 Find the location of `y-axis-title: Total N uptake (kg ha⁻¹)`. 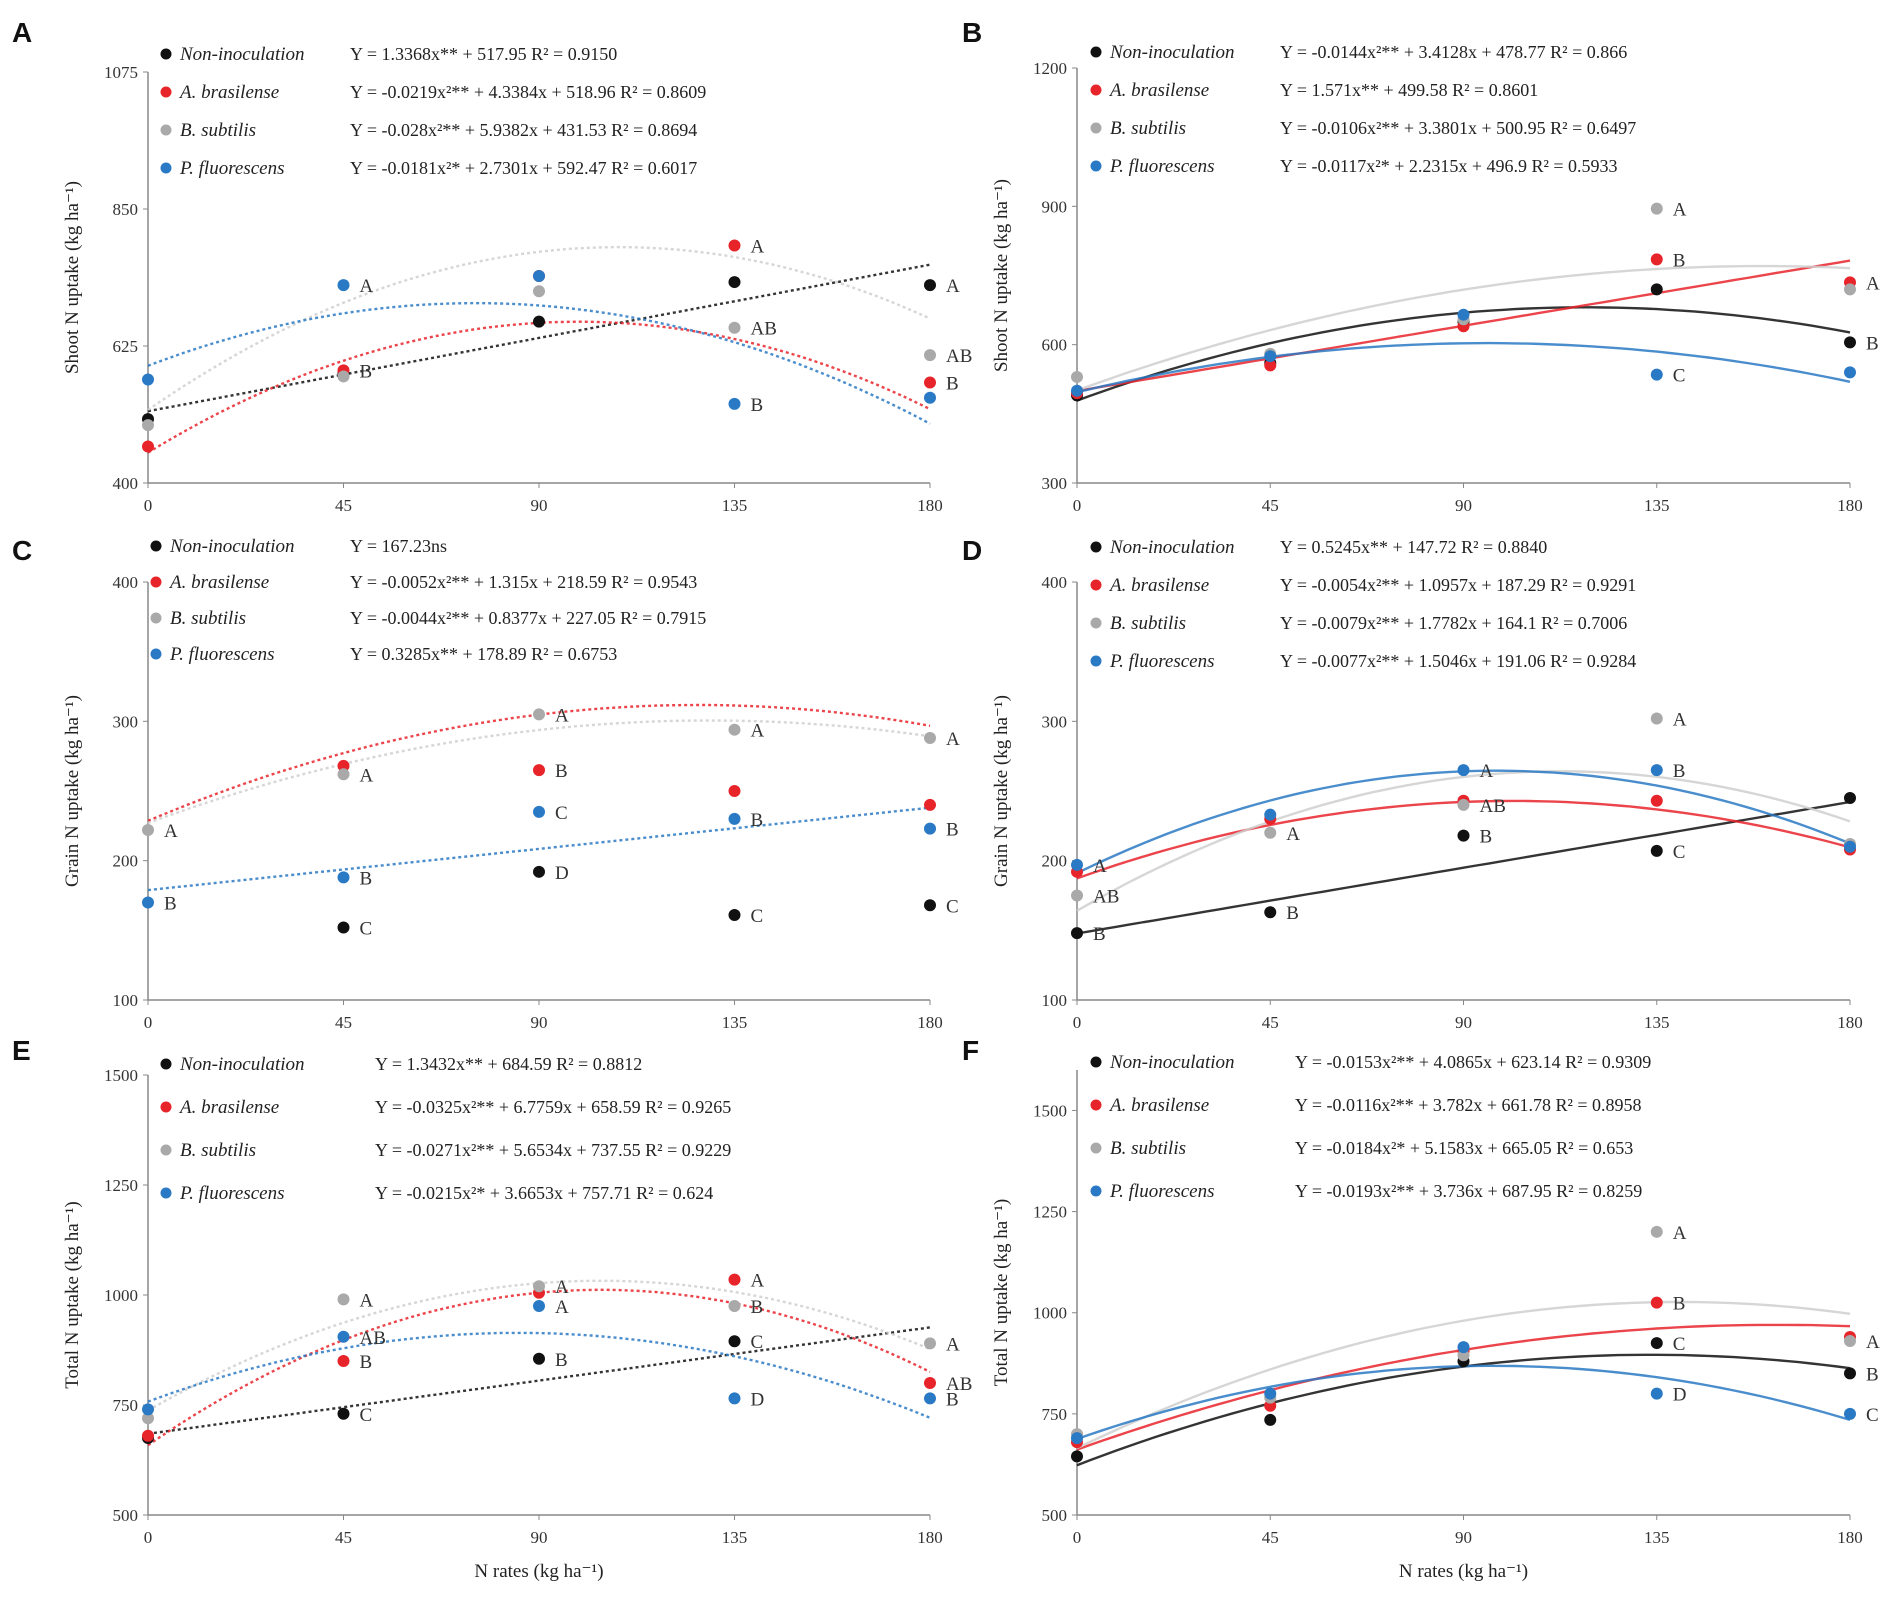

y-axis-title: Total N uptake (kg ha⁻¹) is located at coordinates (72, 1294).